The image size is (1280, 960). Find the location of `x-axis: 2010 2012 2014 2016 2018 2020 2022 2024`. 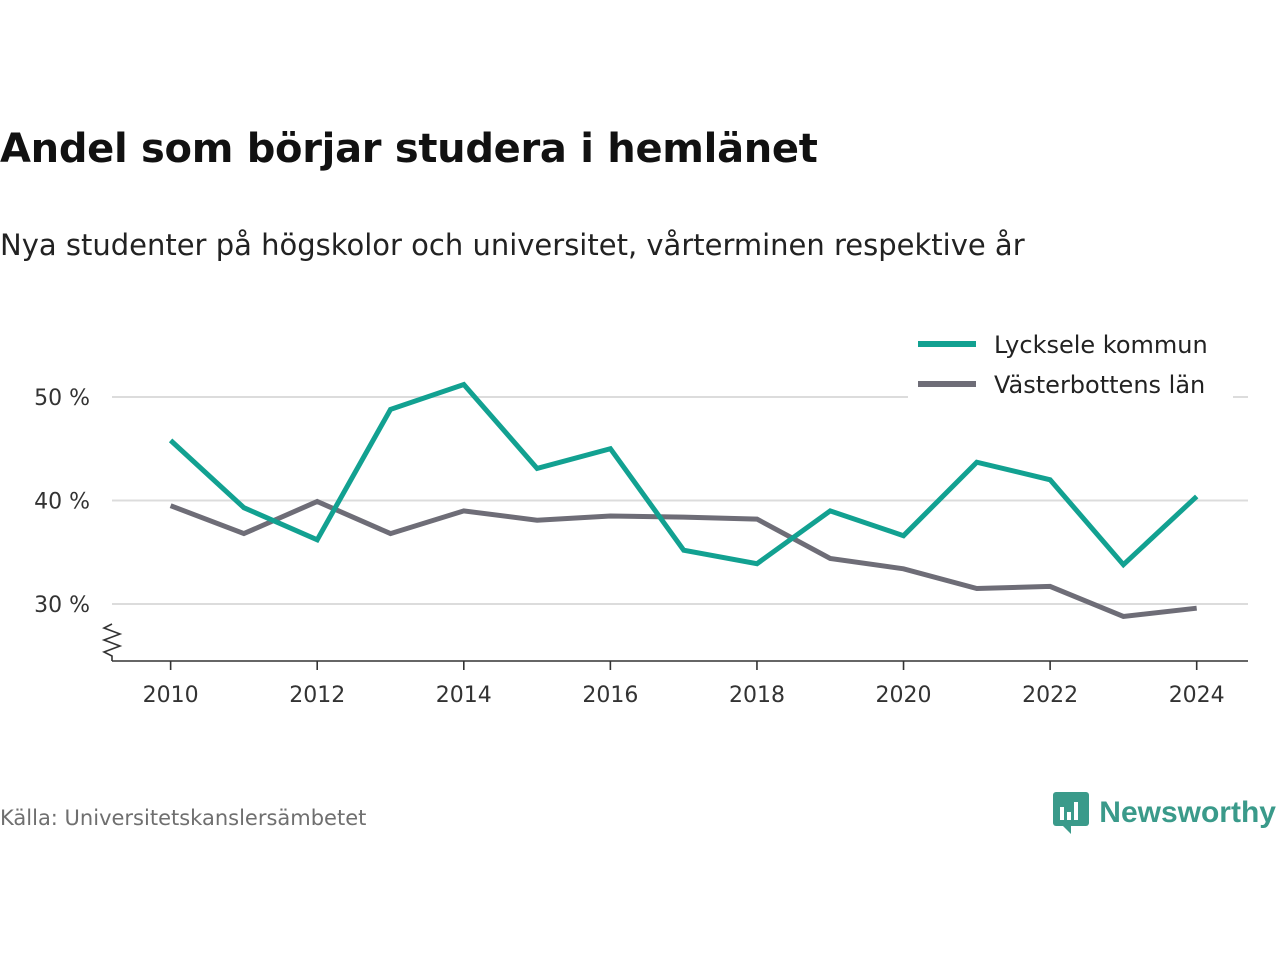

x-axis: 2010 2012 2014 2016 2018 2020 2022 2024 is located at coordinates (680, 684).